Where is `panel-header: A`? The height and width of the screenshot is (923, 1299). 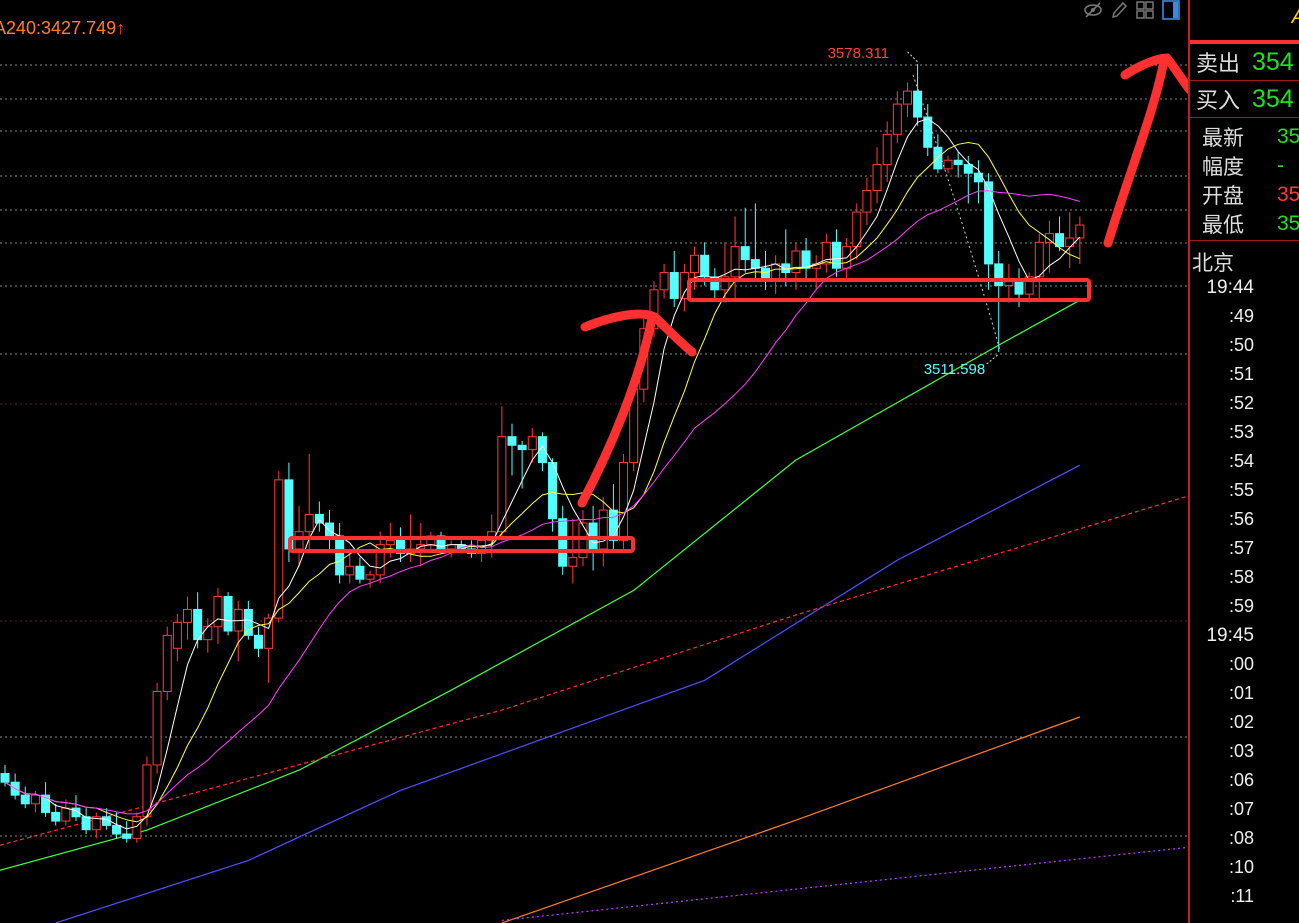
panel-header: A is located at coordinates (1244, 22).